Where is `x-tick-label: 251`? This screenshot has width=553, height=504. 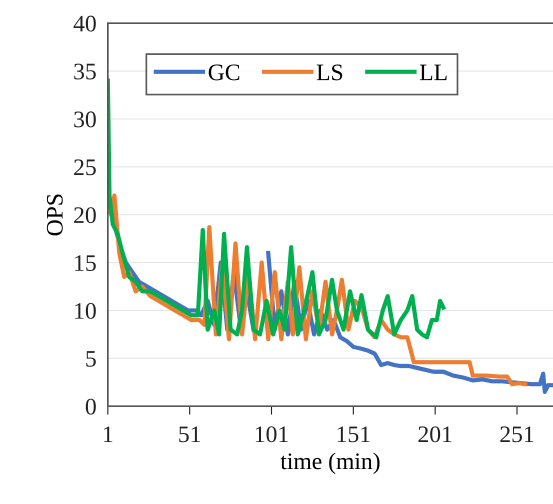 x-tick-label: 251 is located at coordinates (517, 434).